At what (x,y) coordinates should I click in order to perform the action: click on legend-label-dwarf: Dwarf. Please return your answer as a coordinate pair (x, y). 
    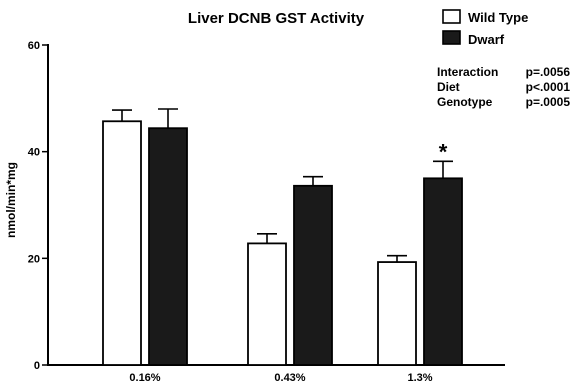
    Looking at the image, I should click on (486, 39).